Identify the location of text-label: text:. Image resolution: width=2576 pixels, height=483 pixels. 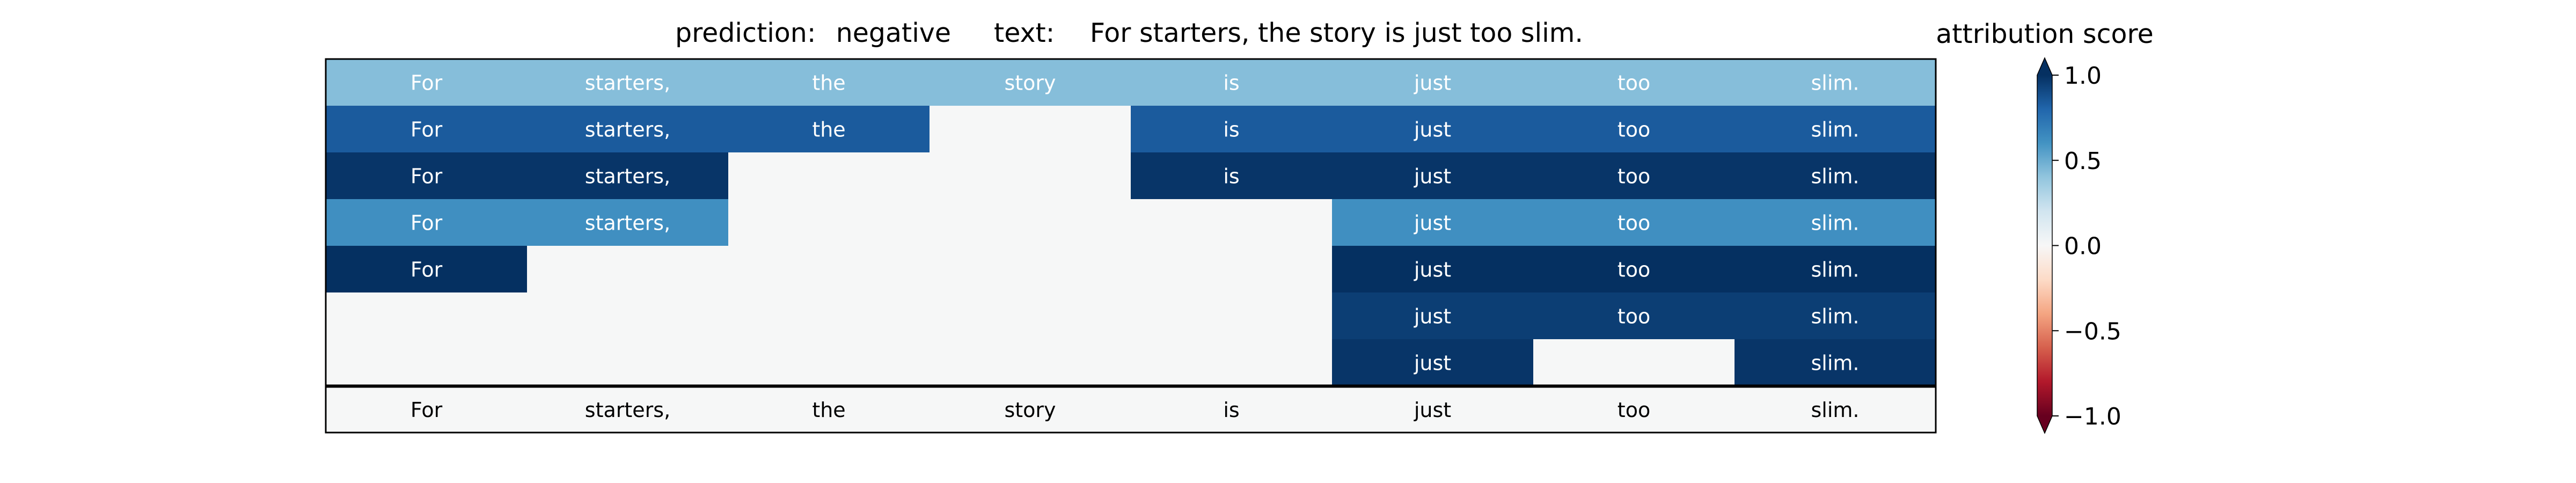
(1024, 33).